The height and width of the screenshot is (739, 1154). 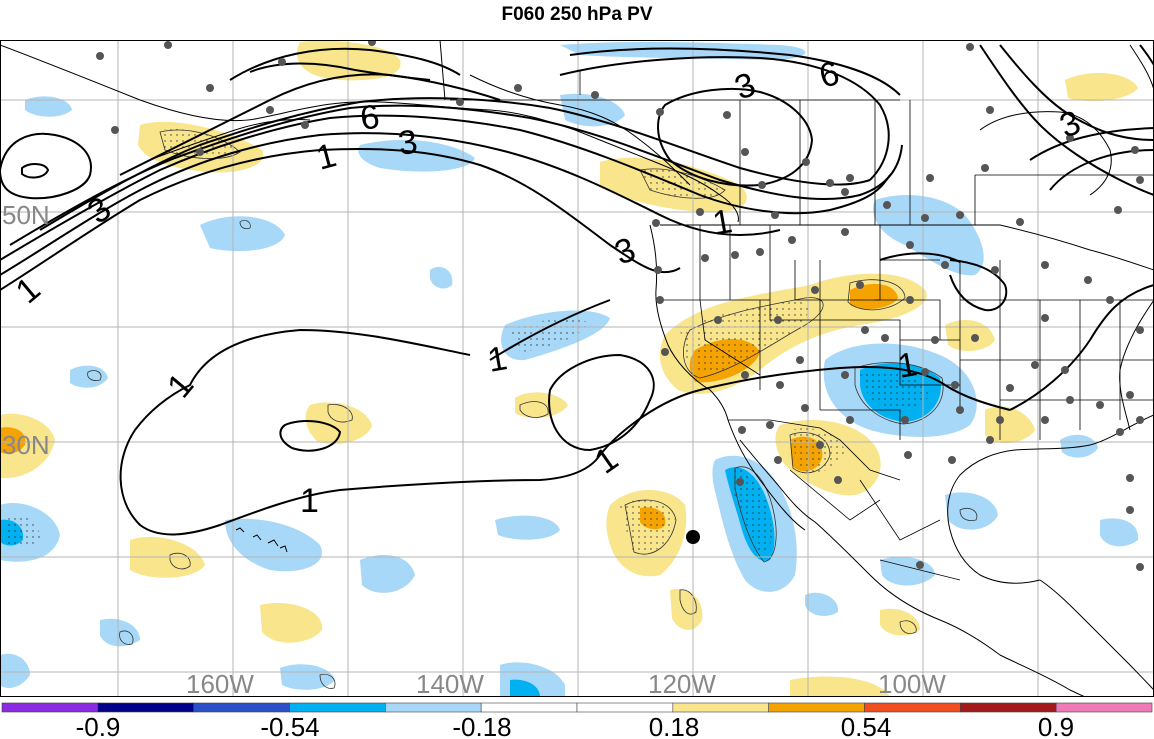 I want to click on lon-label-120w: 120W, so click(x=682, y=684).